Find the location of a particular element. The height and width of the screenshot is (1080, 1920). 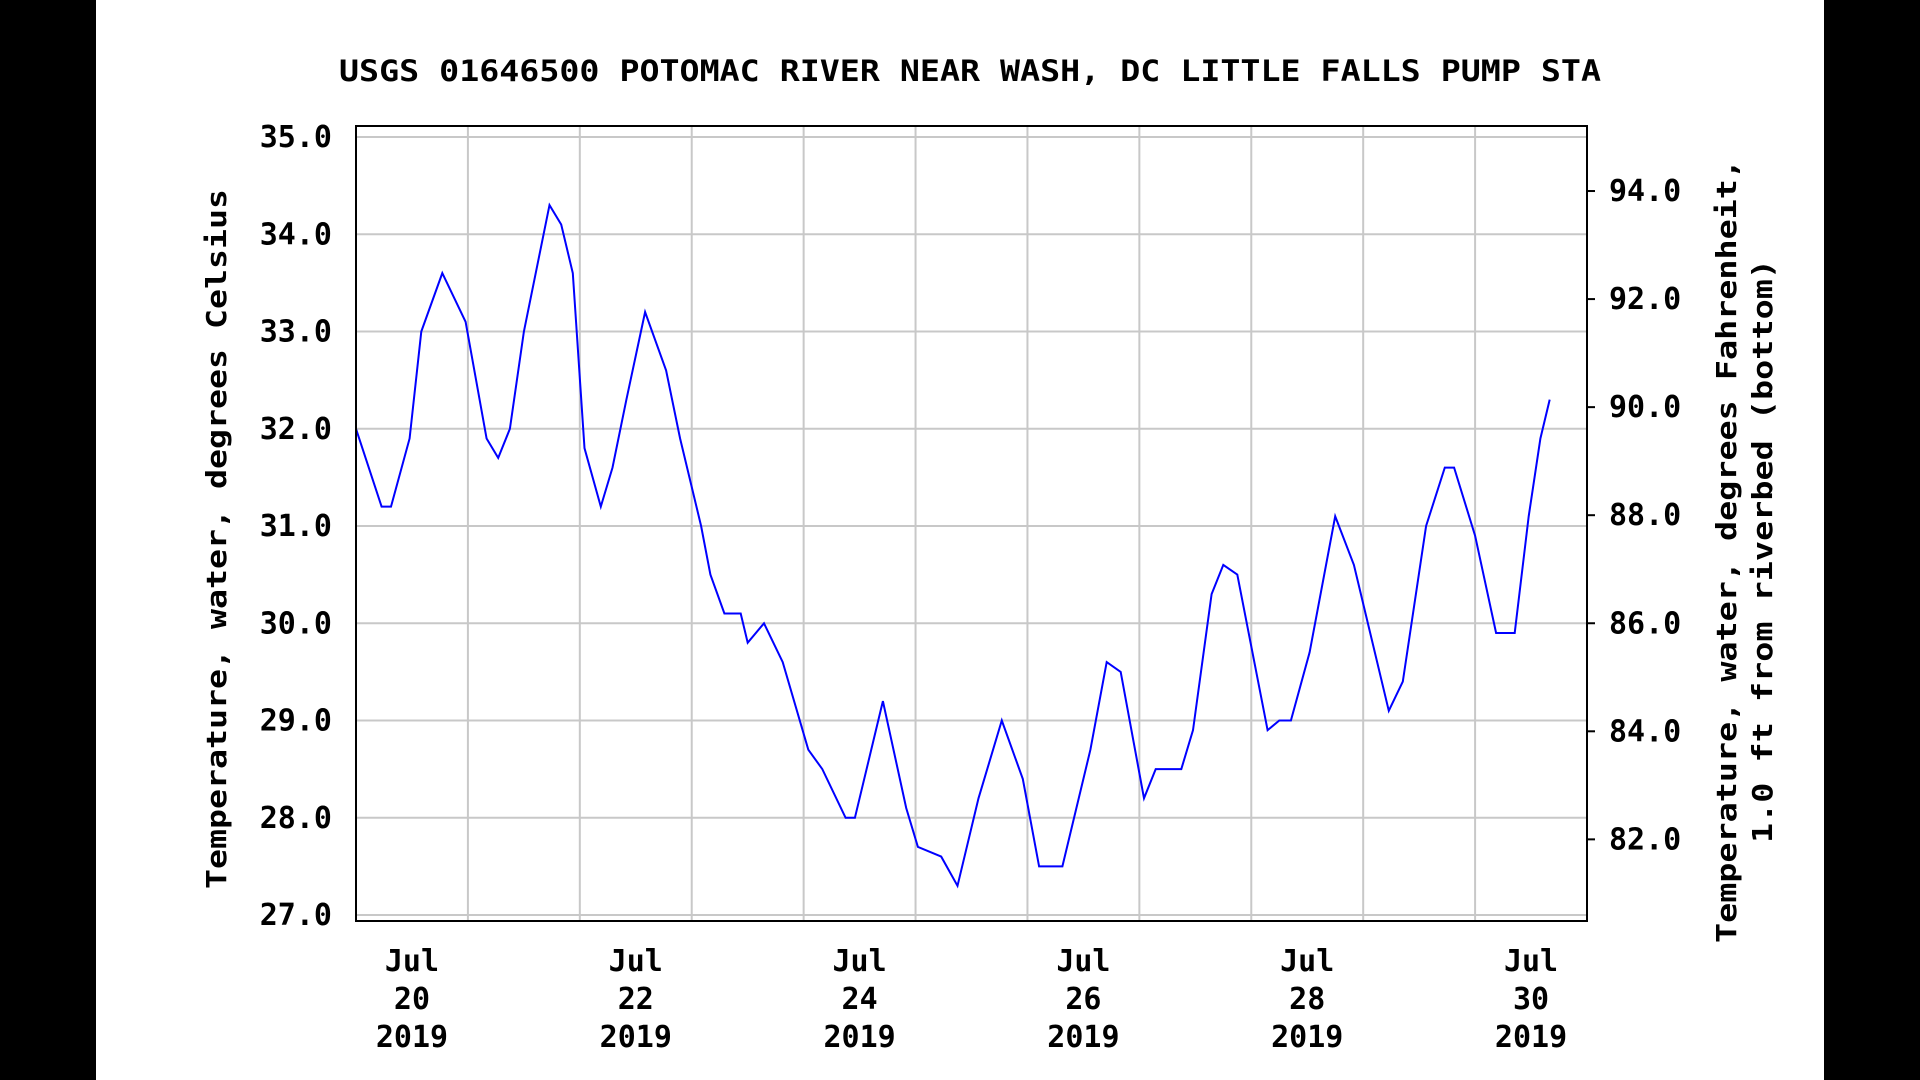

y-tick-label: 32.0 is located at coordinates (296, 429).